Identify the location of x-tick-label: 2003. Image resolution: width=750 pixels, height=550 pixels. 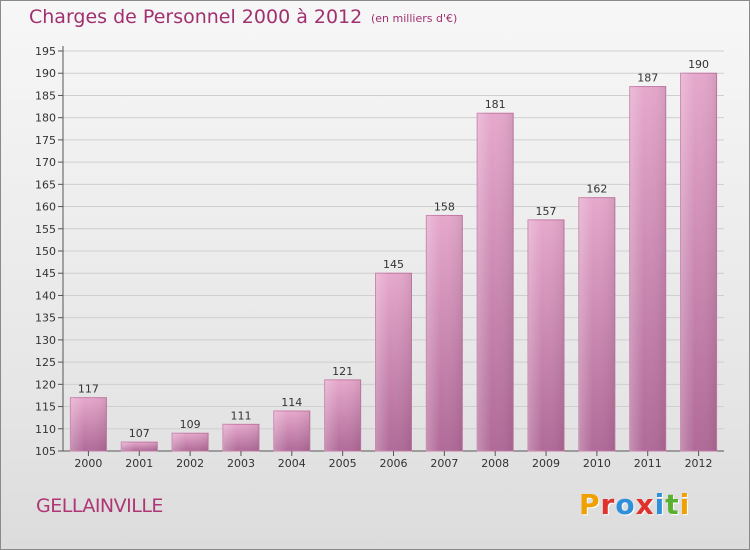
(241, 463).